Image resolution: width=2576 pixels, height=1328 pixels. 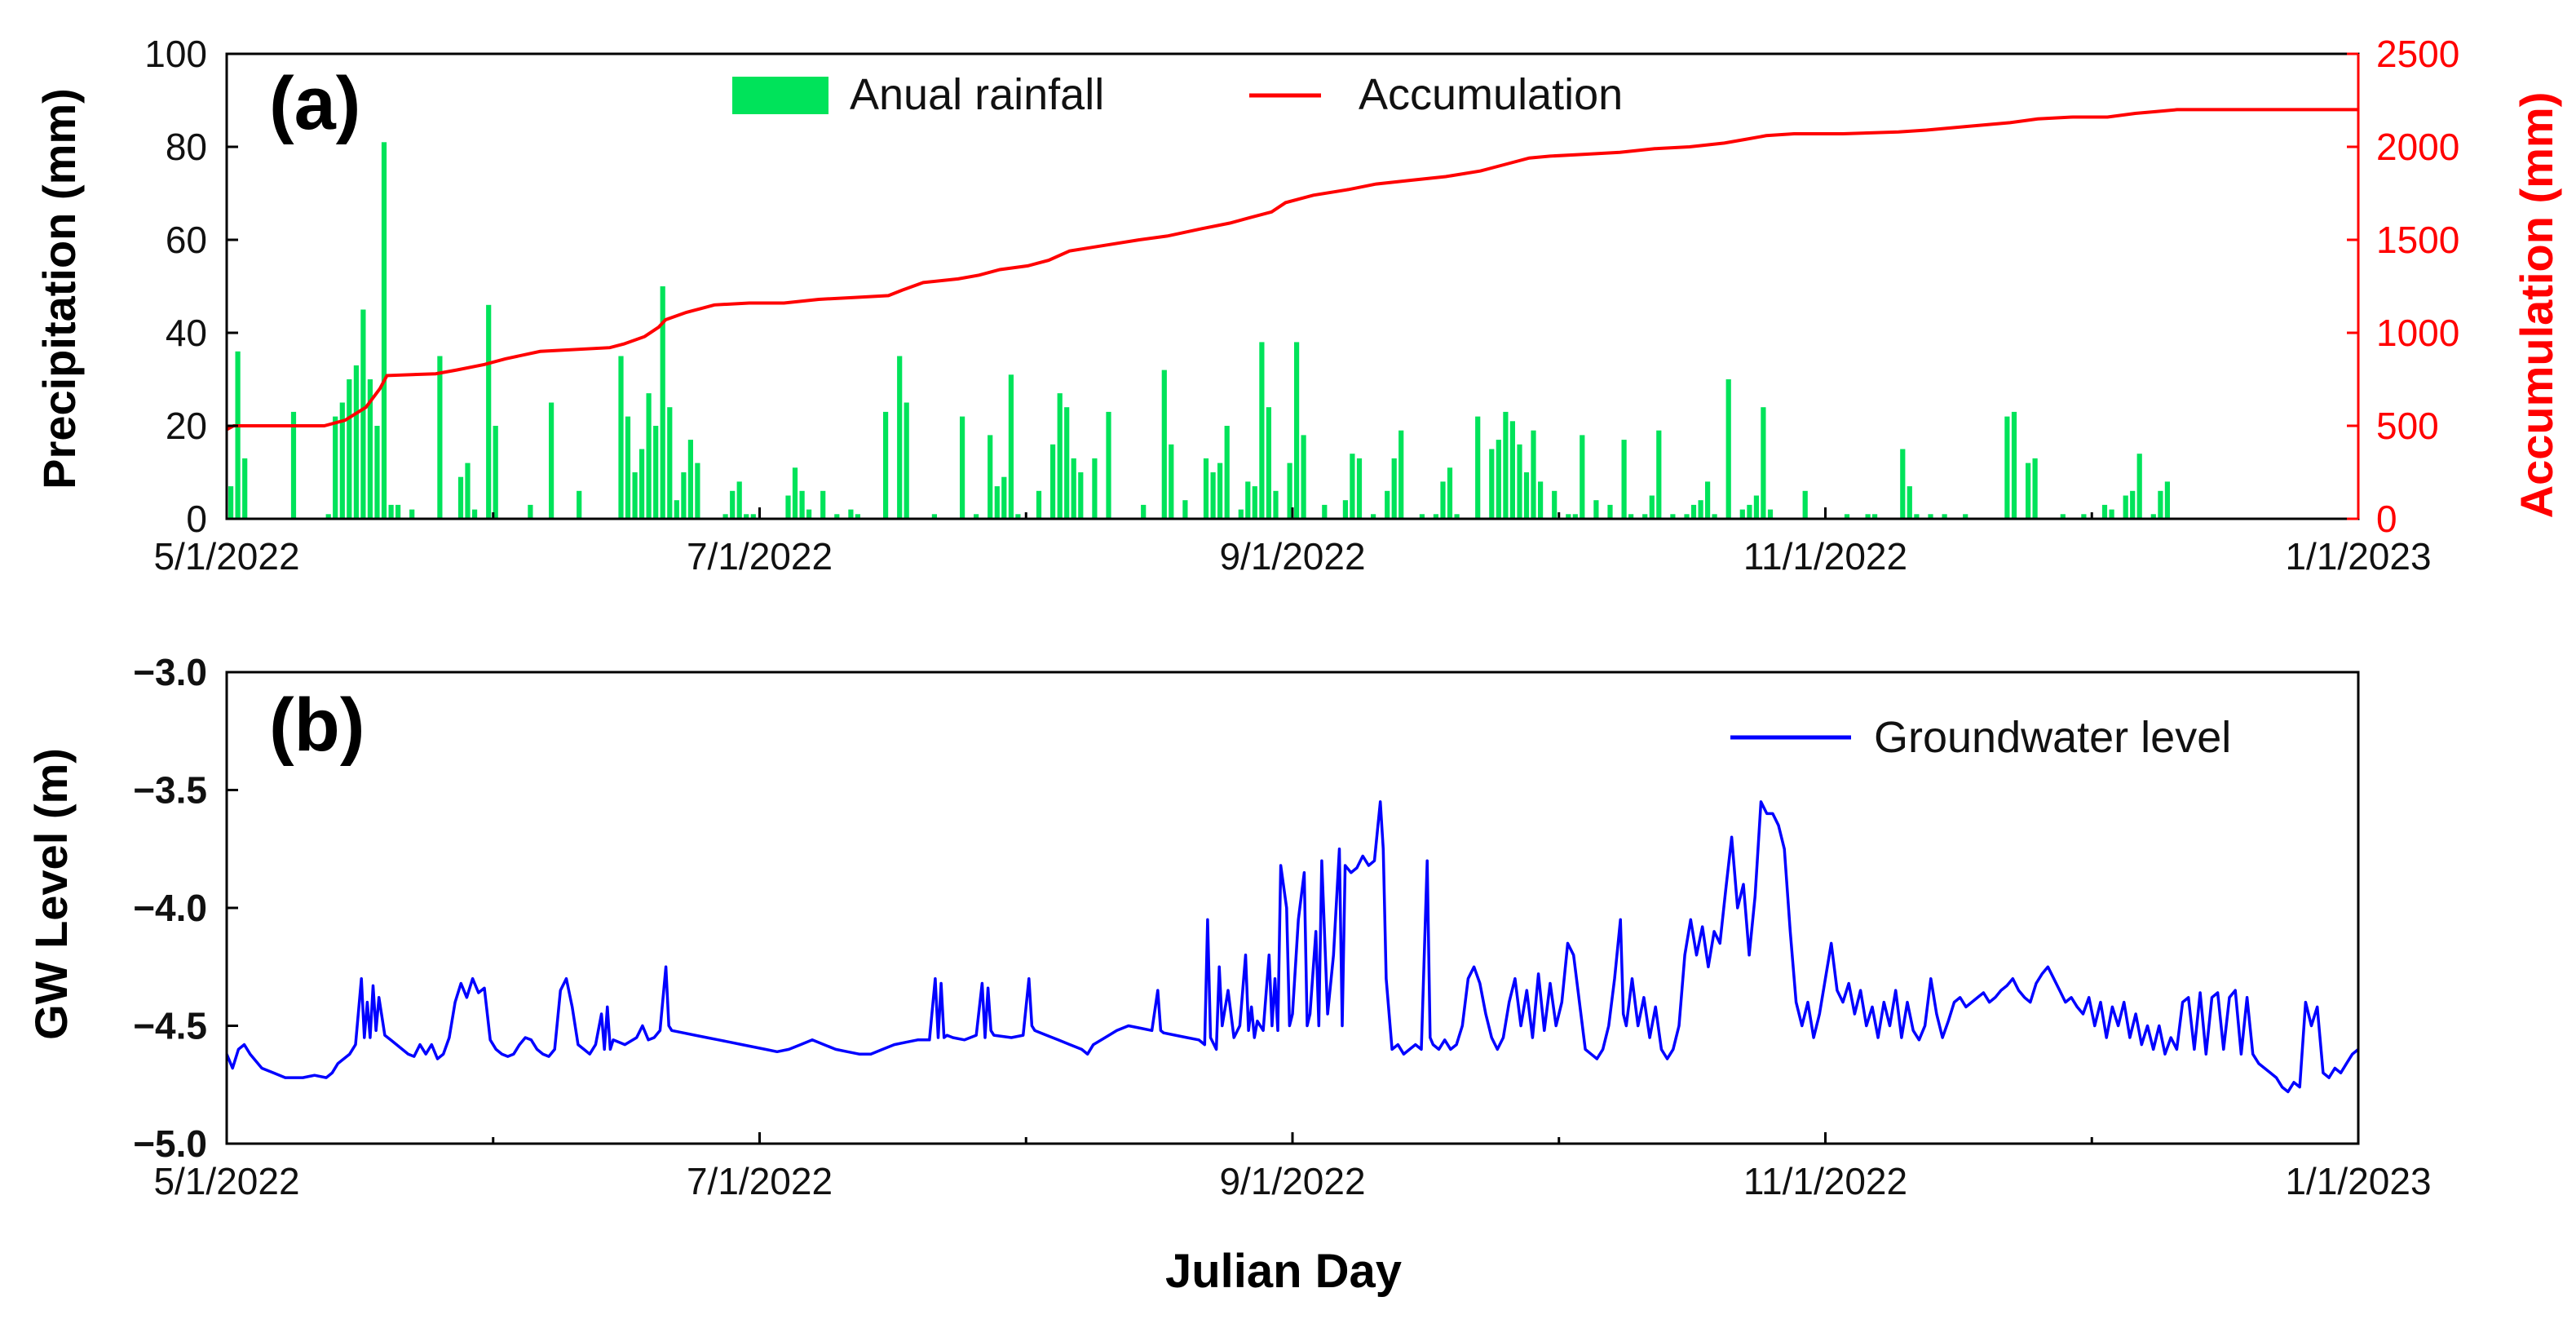 What do you see at coordinates (780, 95) in the screenshot?
I see `legend-rainfall-swatch` at bounding box center [780, 95].